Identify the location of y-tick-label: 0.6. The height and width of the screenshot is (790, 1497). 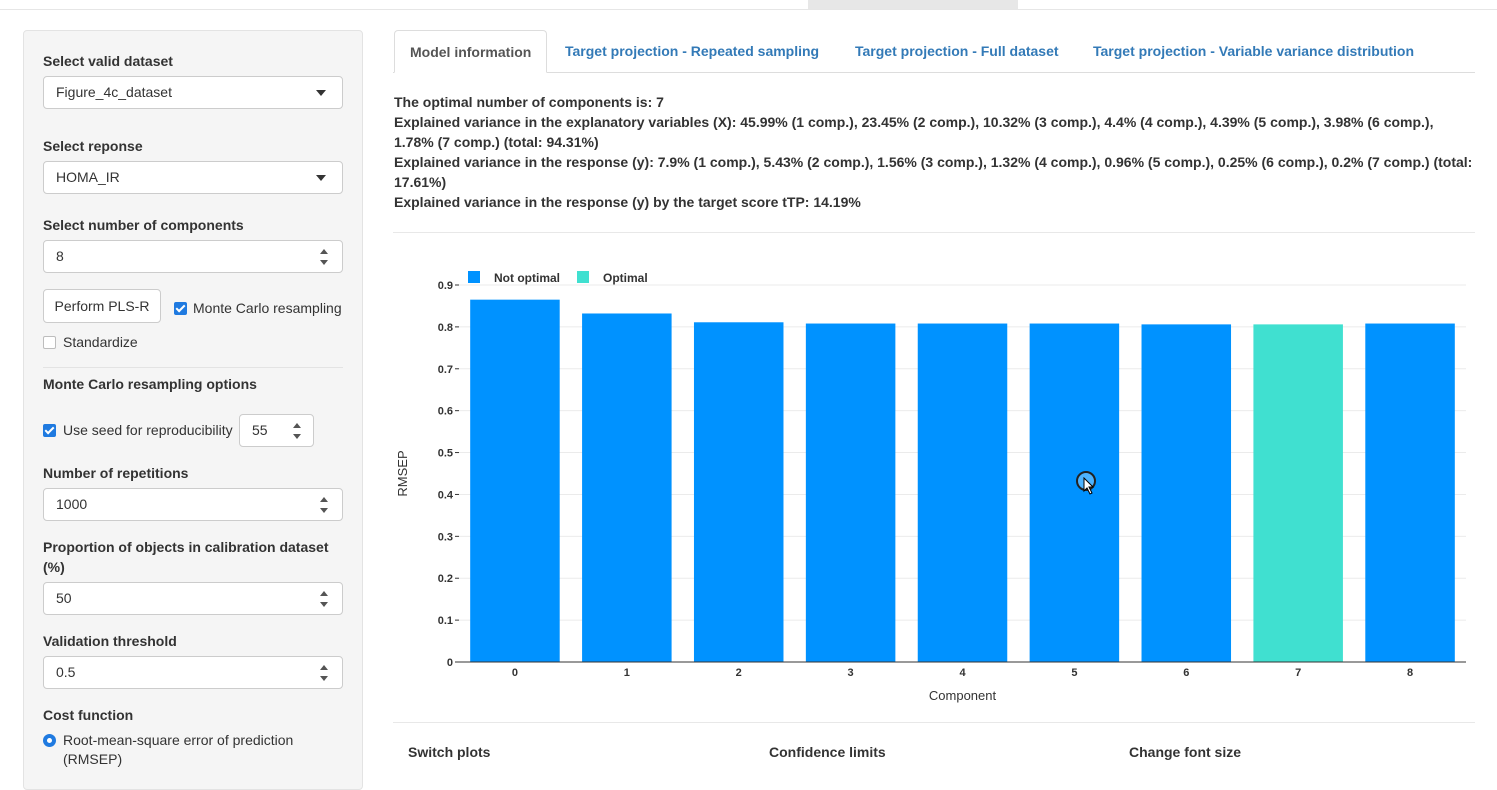
(445, 412).